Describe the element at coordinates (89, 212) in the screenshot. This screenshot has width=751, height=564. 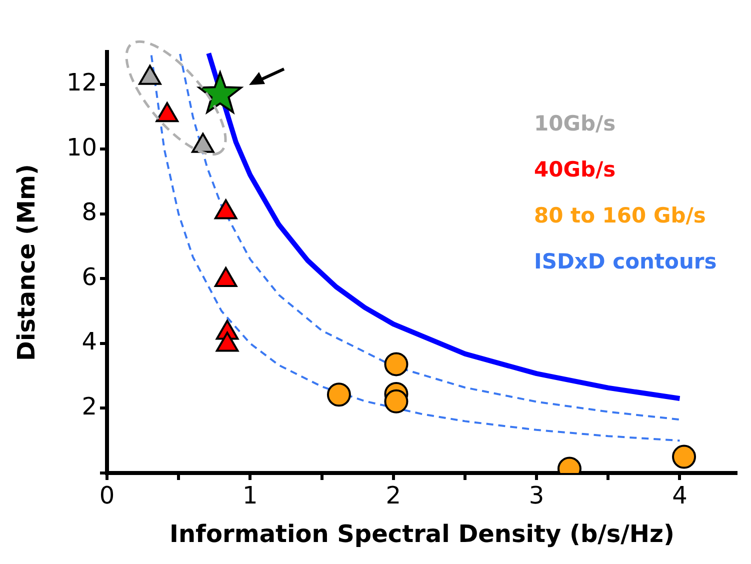
I see `y-tick-label: 8` at that location.